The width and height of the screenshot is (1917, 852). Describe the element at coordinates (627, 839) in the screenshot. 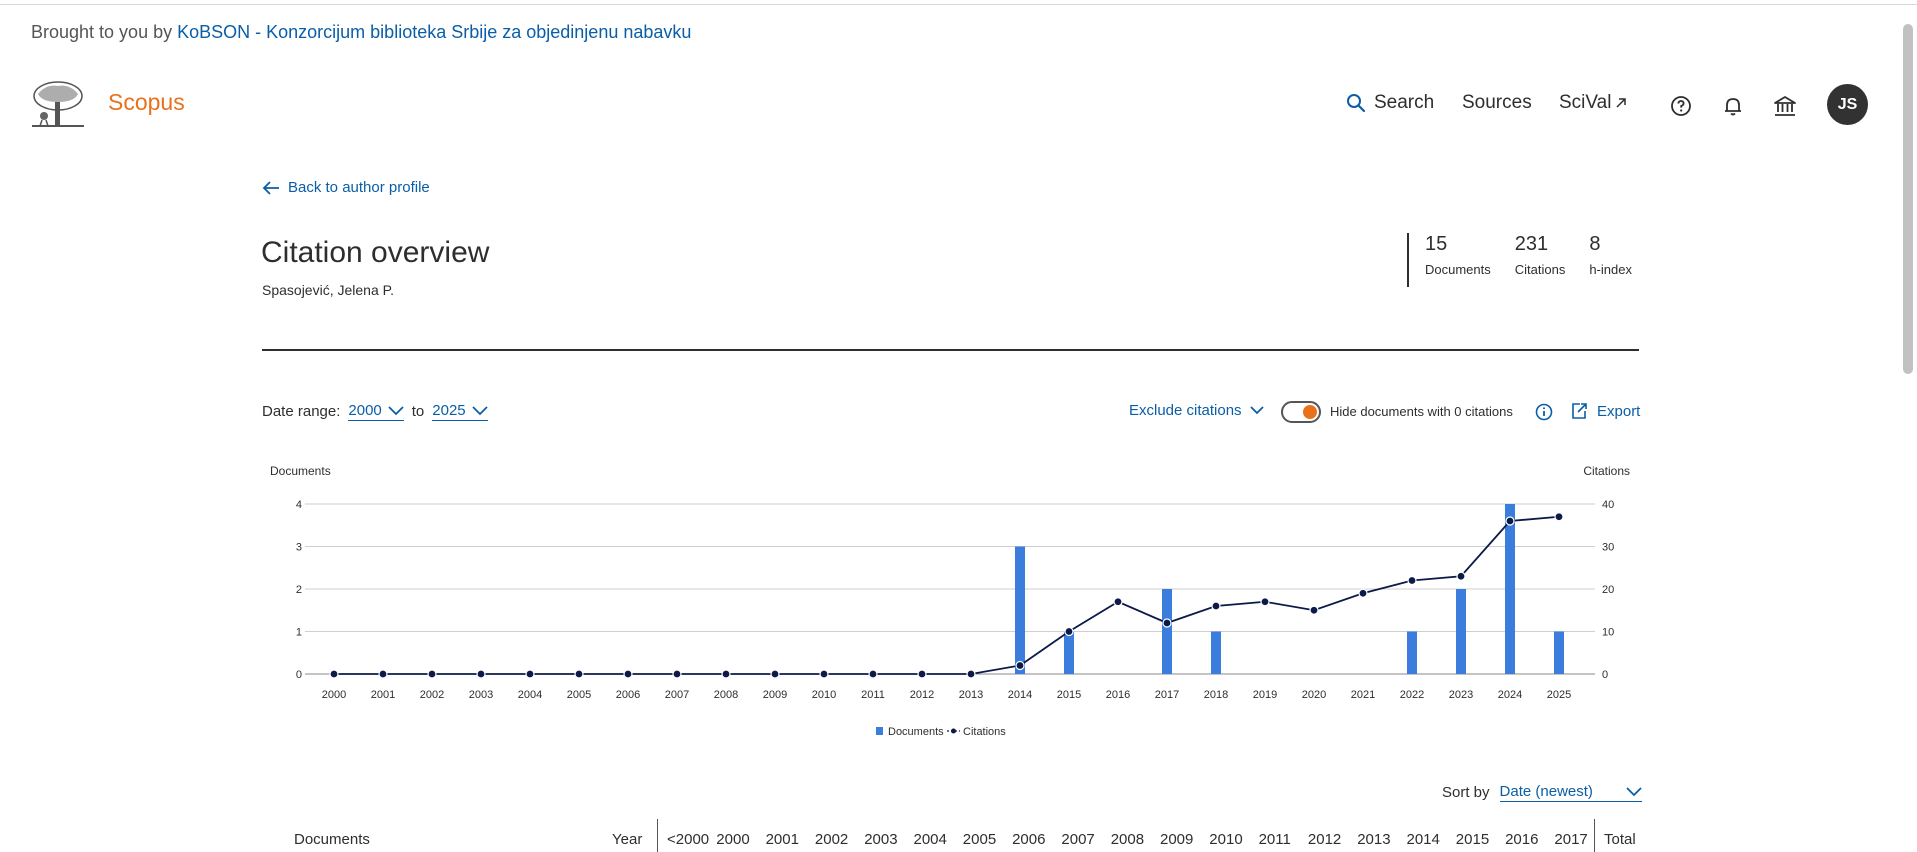

I see `year-column-header: Year` at that location.